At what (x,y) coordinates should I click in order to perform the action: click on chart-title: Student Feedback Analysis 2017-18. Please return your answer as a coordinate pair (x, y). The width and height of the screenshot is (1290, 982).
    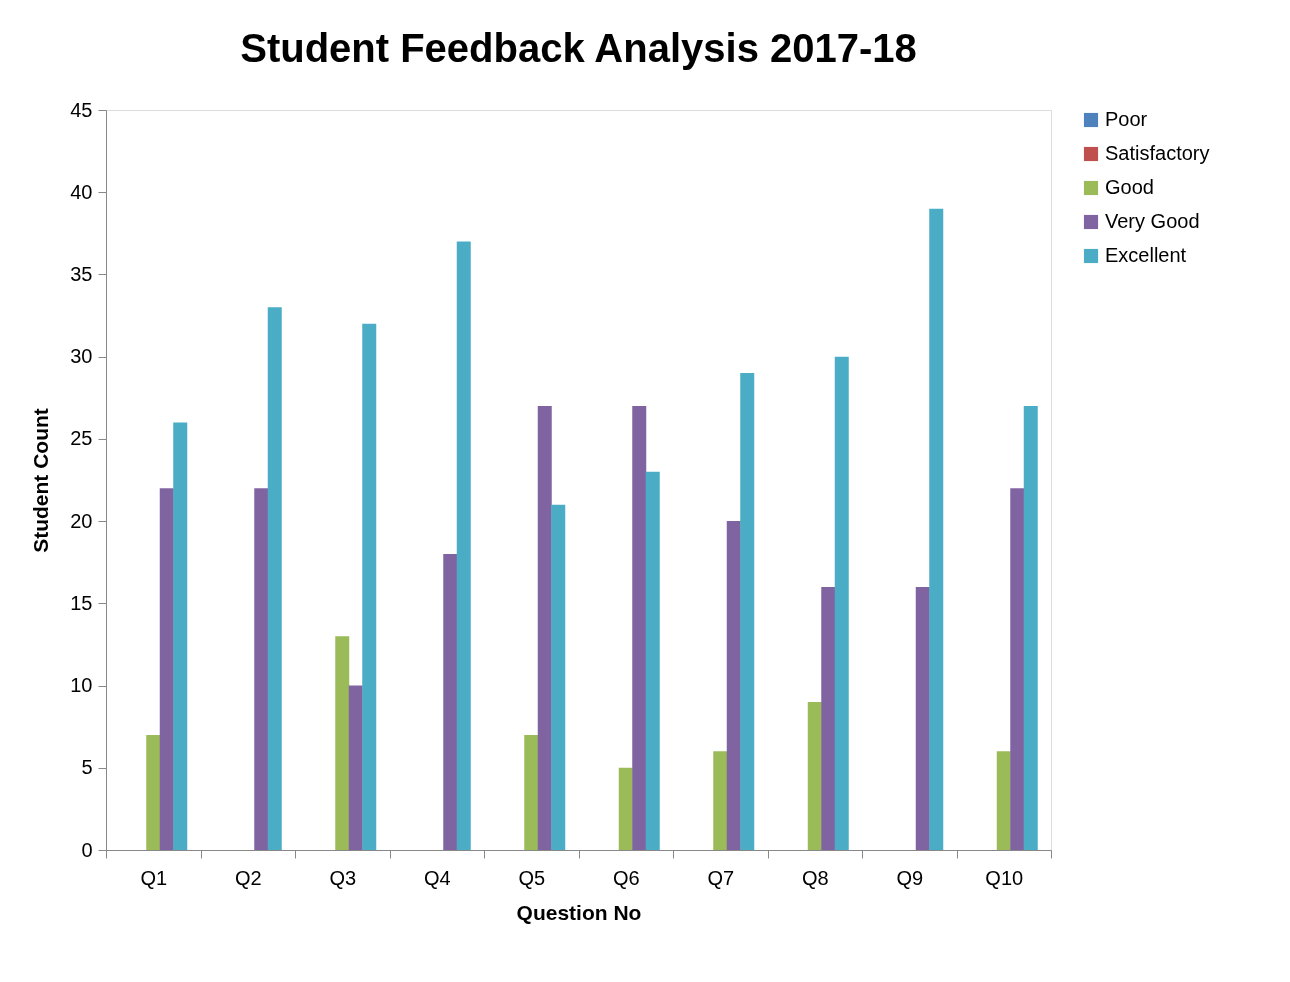
    Looking at the image, I should click on (578, 48).